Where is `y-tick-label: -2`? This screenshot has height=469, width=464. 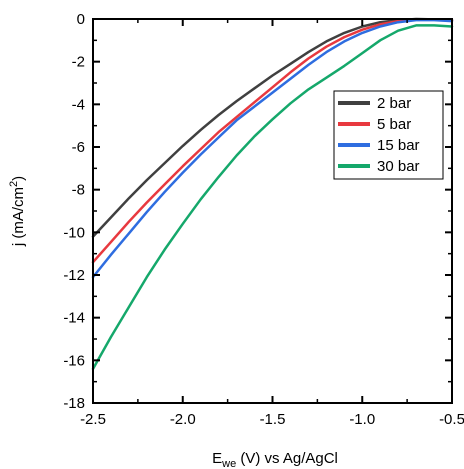
y-tick-label: -2 is located at coordinates (78, 62).